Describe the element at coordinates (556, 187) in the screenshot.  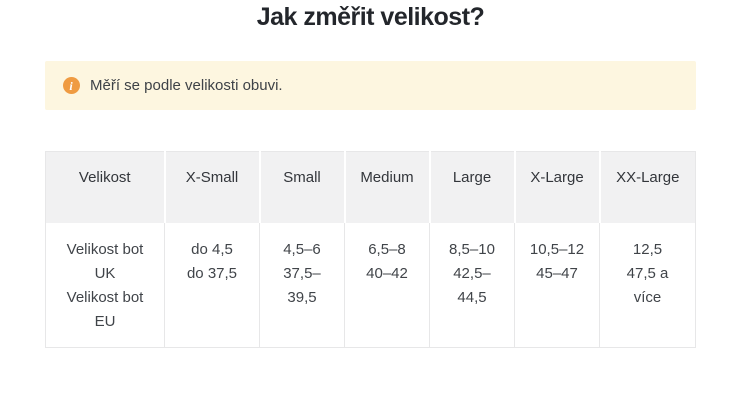
I see `column-header-x-large: X-Large` at that location.